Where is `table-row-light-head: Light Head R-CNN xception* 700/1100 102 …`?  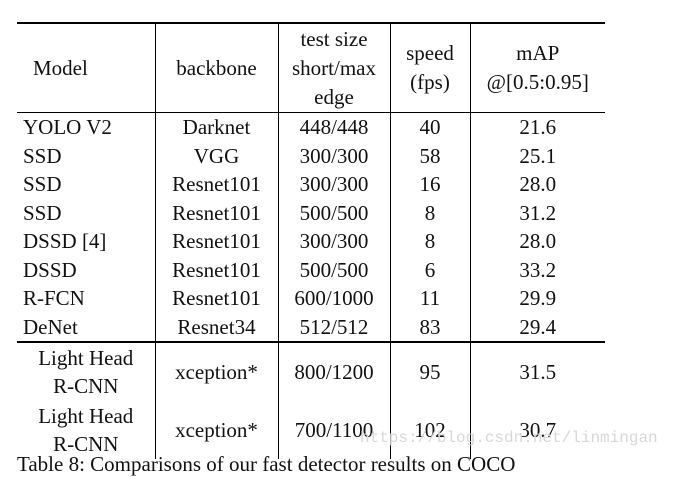
table-row-light-head: Light Head R-CNN xception* 700/1100 102 … is located at coordinates (311, 430).